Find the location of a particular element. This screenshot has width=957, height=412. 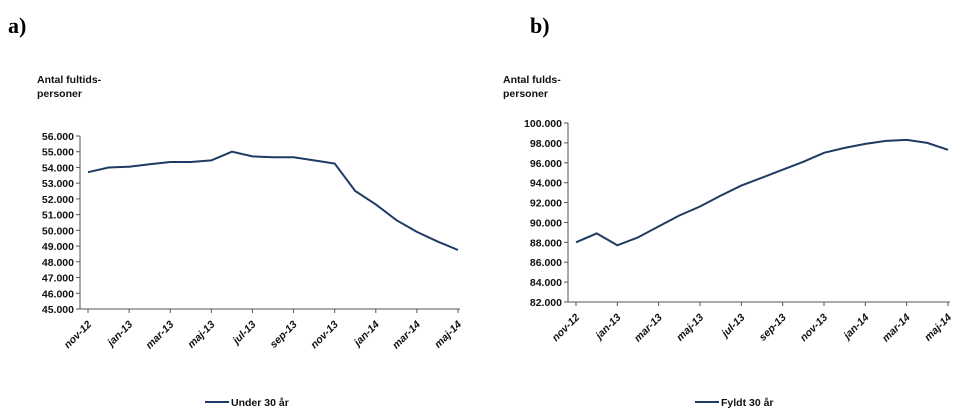

panel-b-y-tick-label: 82.000 is located at coordinates (546, 303).